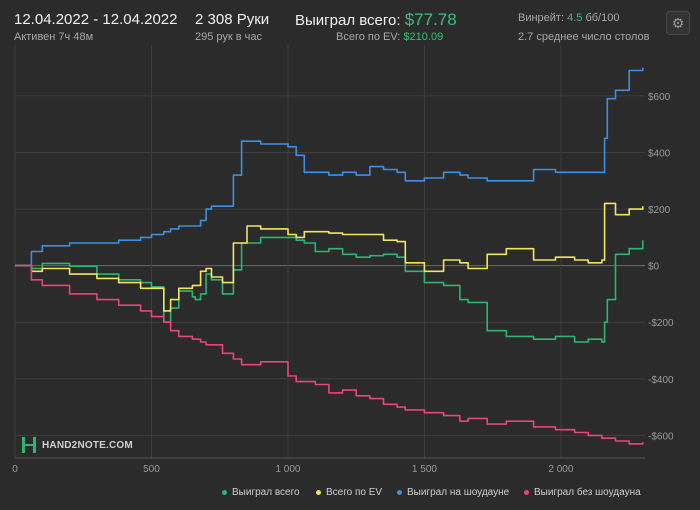  I want to click on legend-label-showdown: Выиграл на шоудауне, so click(458, 492).